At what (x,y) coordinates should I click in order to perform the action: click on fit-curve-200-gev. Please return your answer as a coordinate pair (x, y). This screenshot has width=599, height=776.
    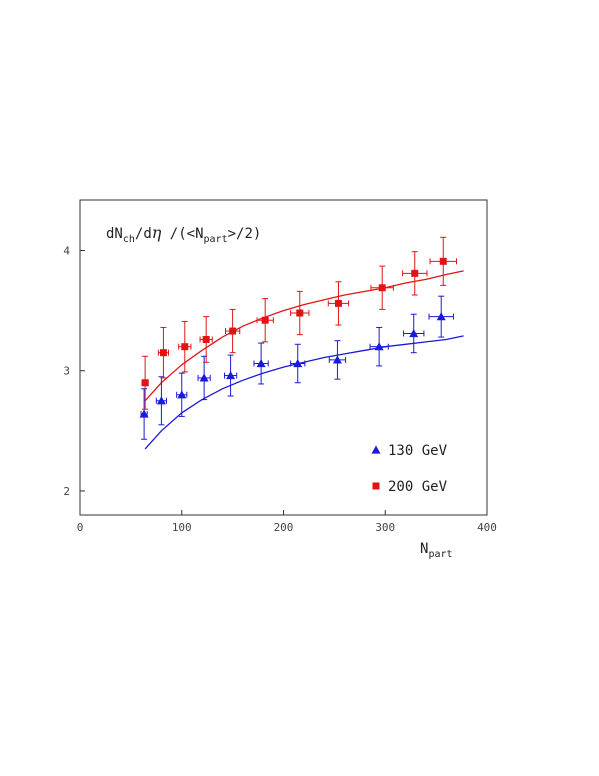
    Looking at the image, I should click on (304, 336).